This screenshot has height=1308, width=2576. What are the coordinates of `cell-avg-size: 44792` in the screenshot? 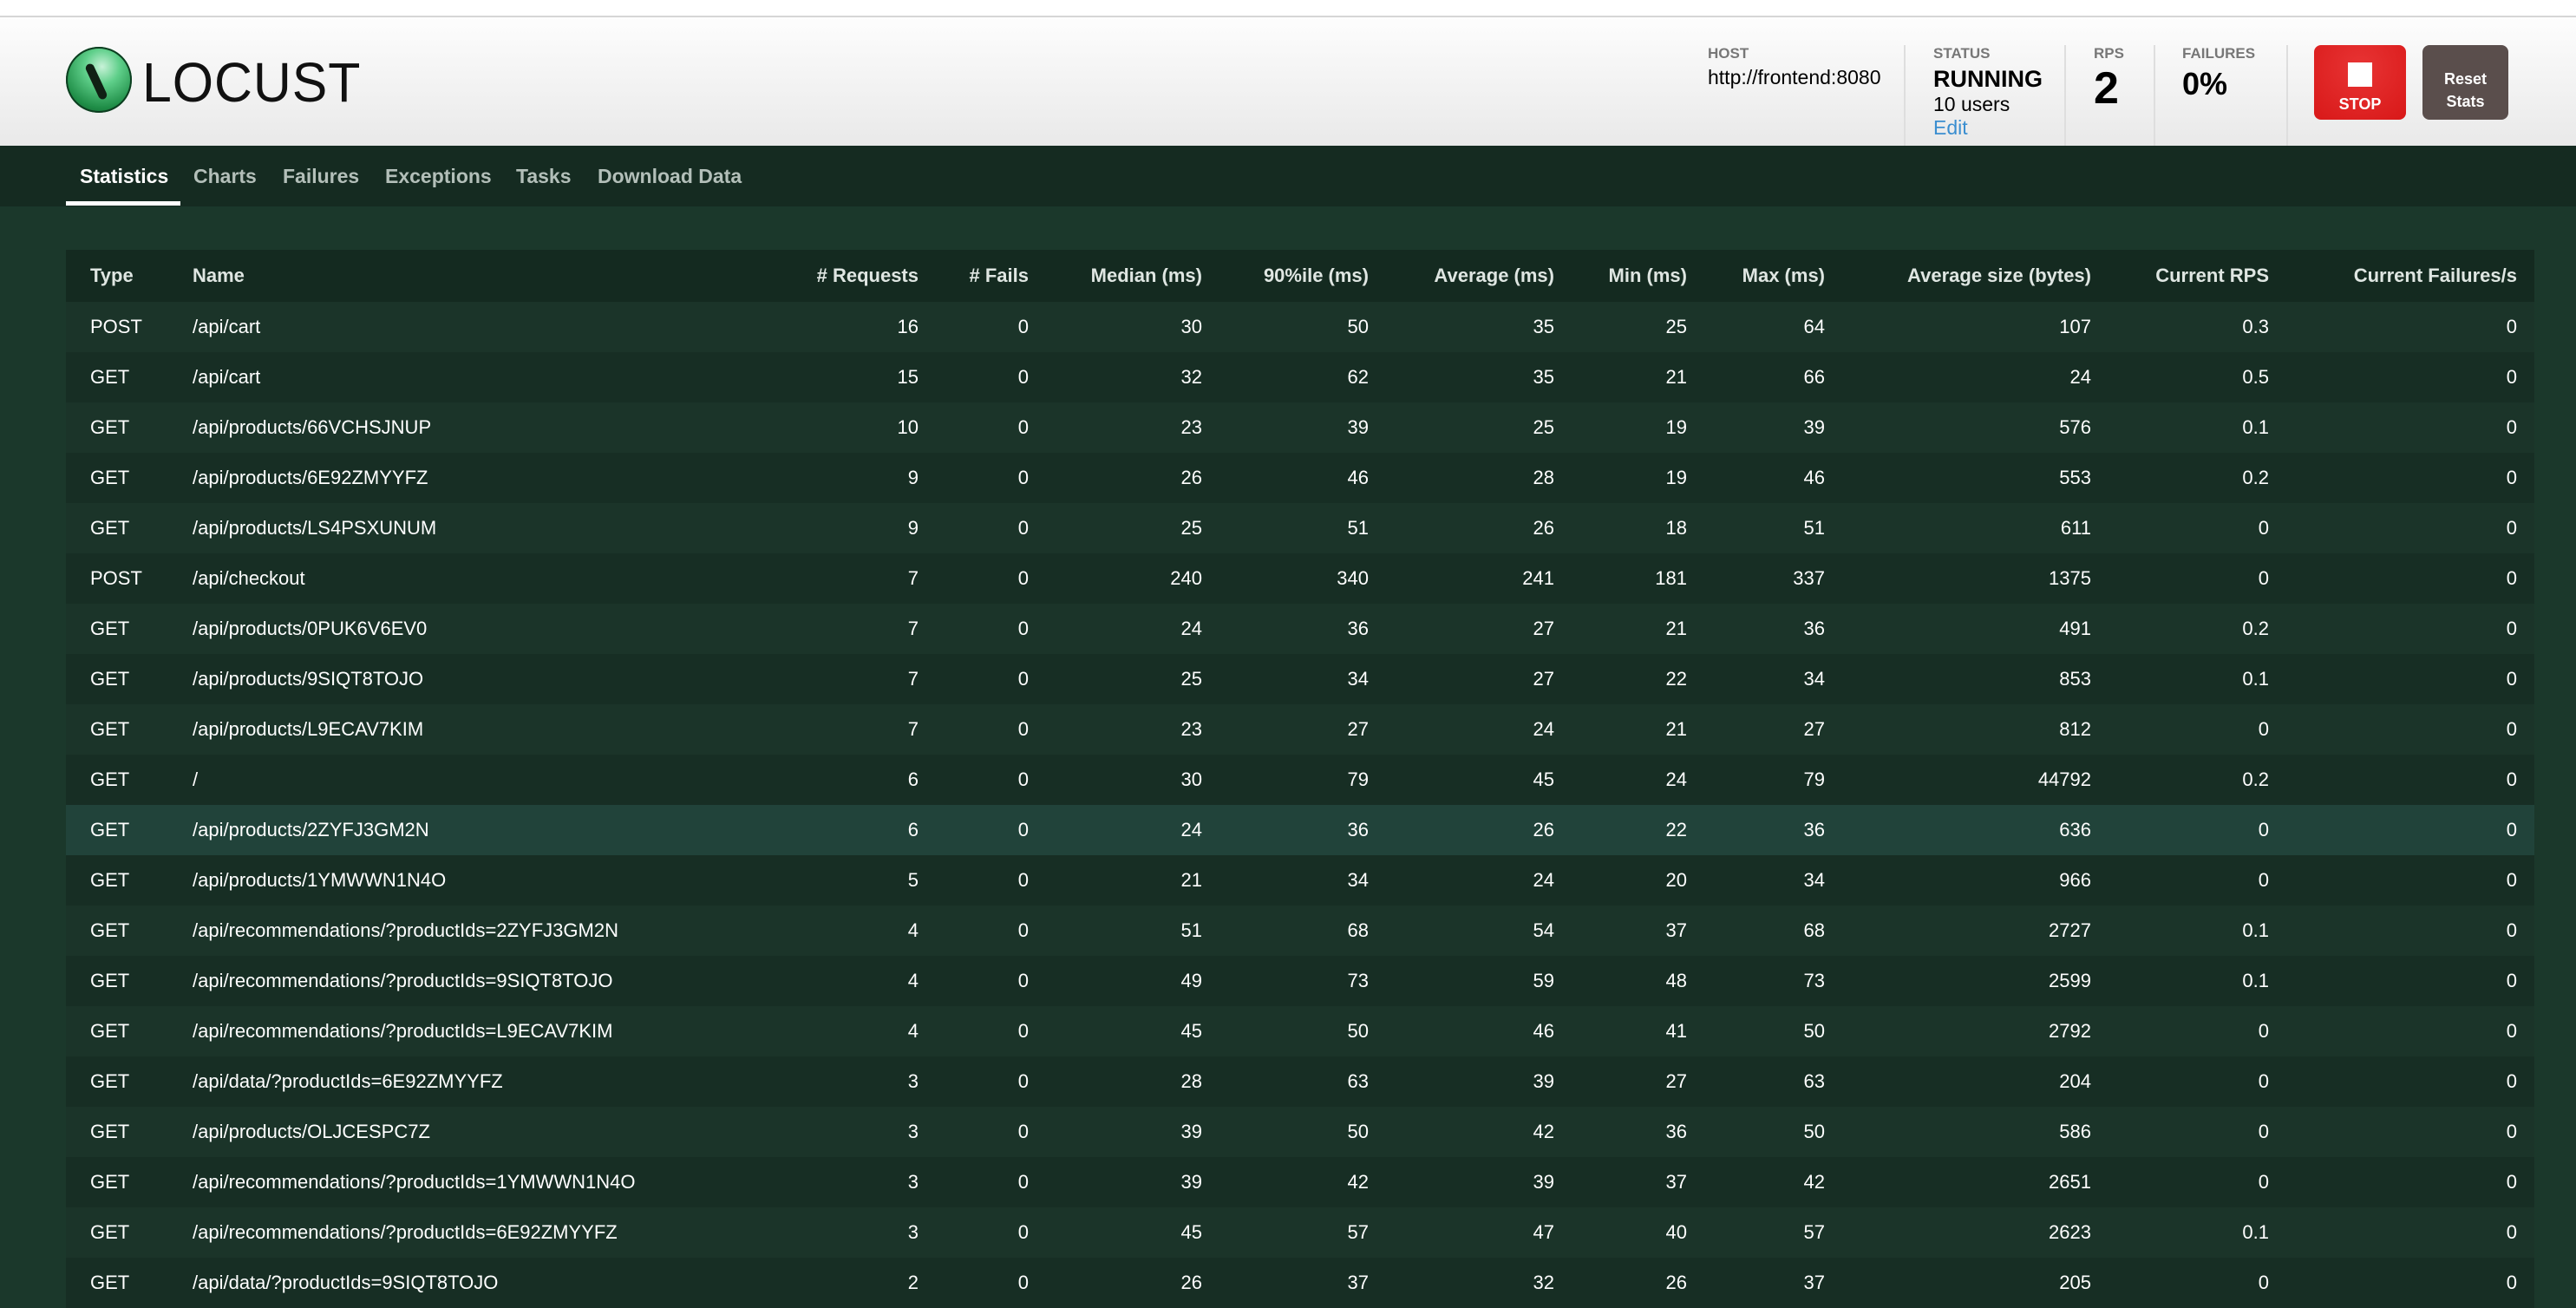 It's located at (2064, 779).